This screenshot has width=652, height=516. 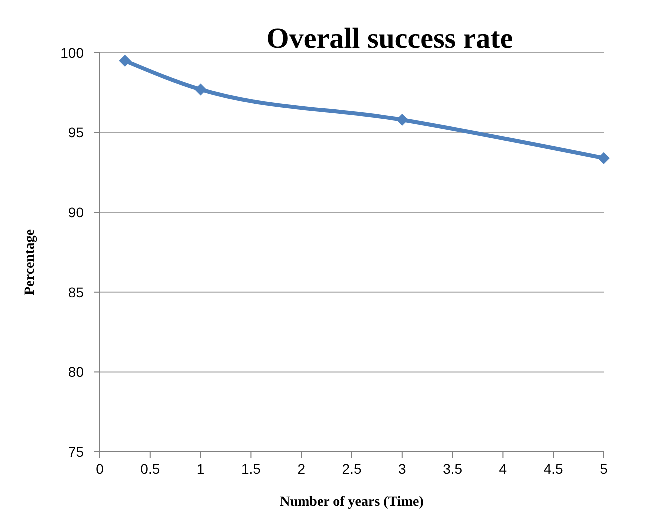 What do you see at coordinates (604, 469) in the screenshot?
I see `x-tick-label: 5` at bounding box center [604, 469].